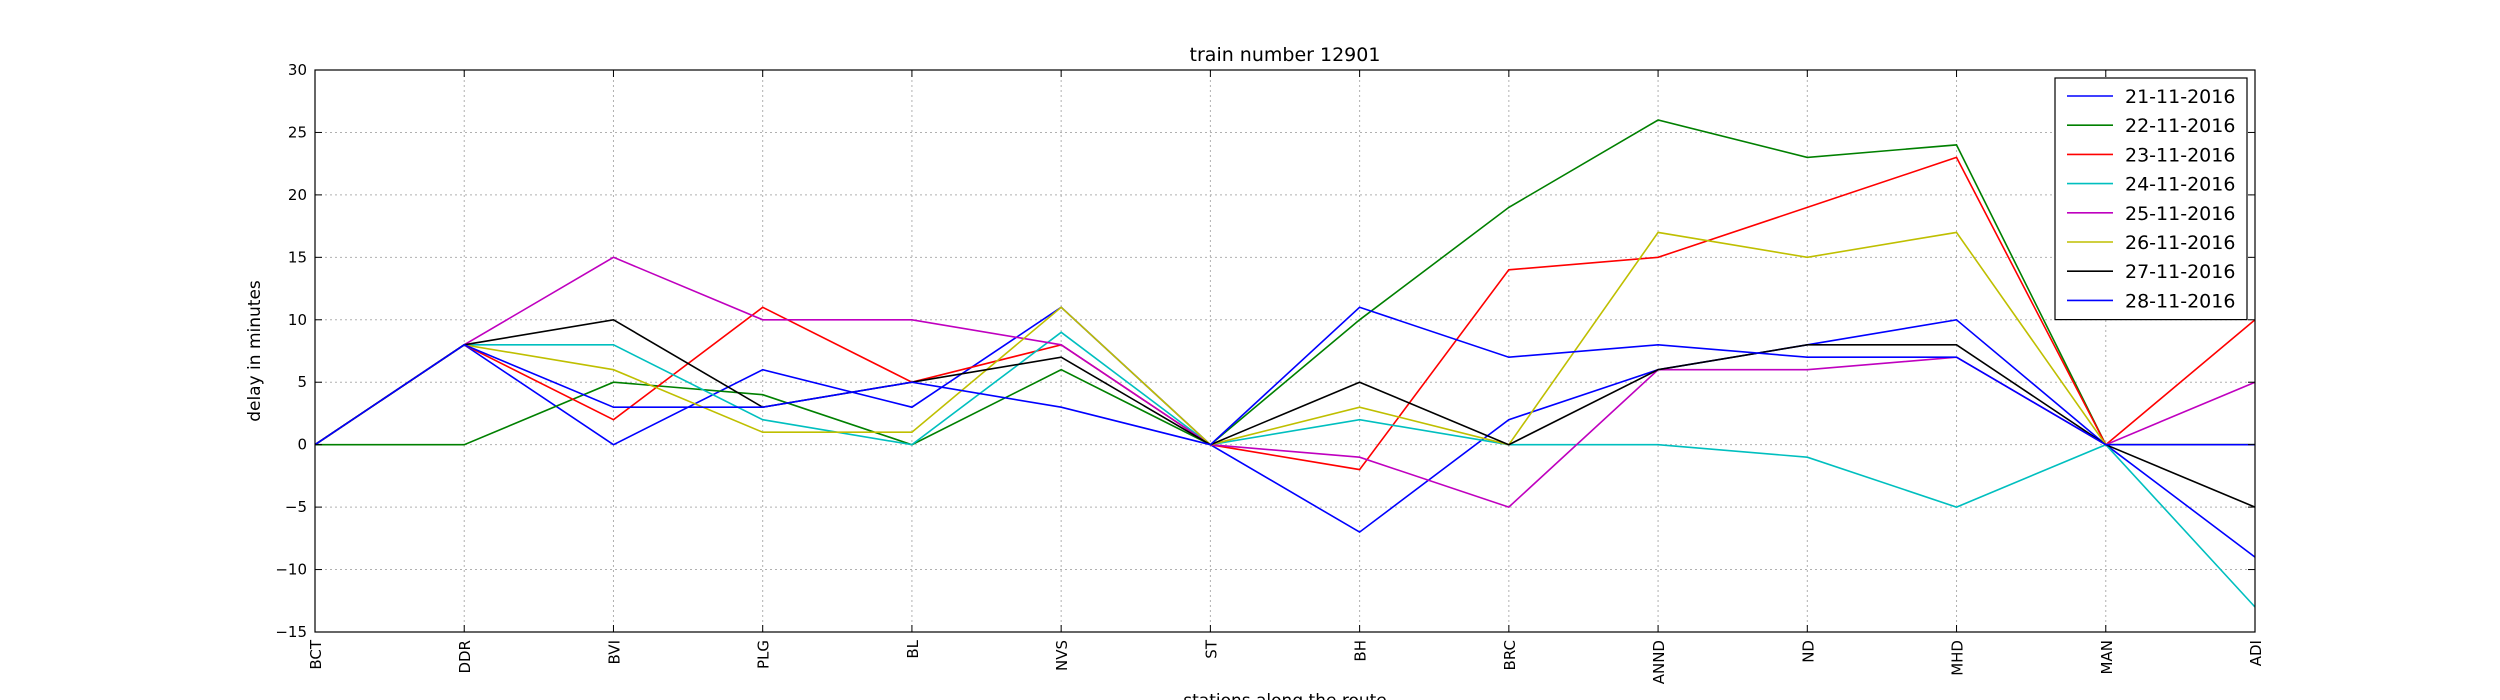 This screenshot has height=700, width=2500. I want to click on y-tick-label: −10, so click(291, 570).